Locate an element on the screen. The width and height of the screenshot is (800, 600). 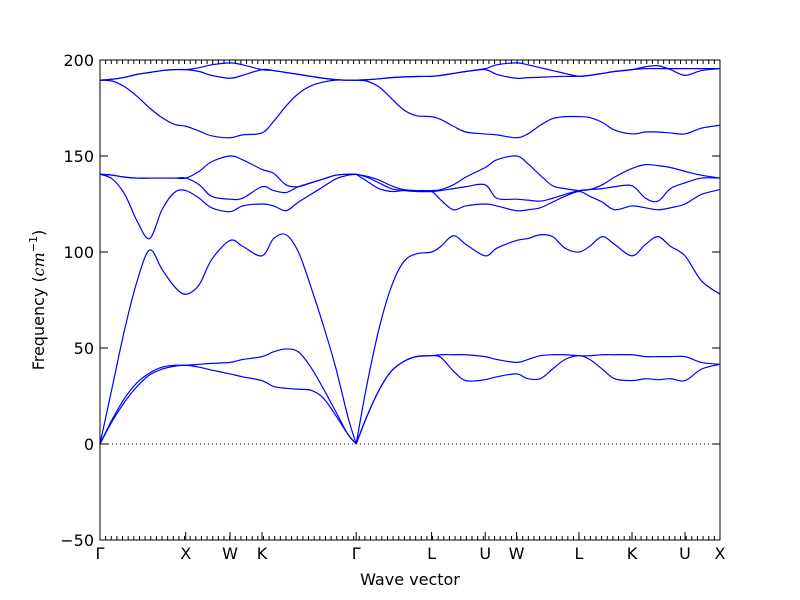
y-axis-label-suffix: ) is located at coordinates (38, 233).